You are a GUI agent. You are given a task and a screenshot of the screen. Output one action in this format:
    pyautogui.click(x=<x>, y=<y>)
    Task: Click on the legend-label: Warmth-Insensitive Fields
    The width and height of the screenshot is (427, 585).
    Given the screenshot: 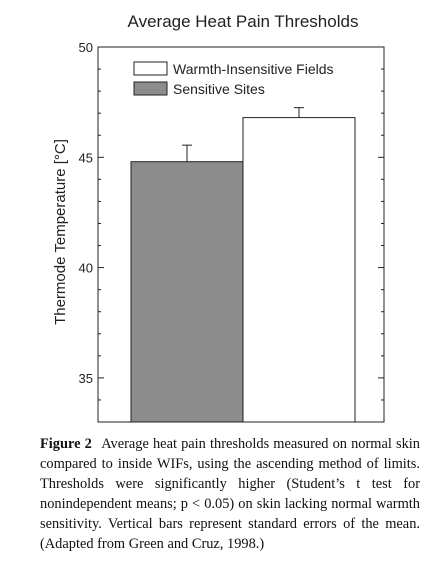 What is the action you would take?
    pyautogui.click(x=253, y=69)
    